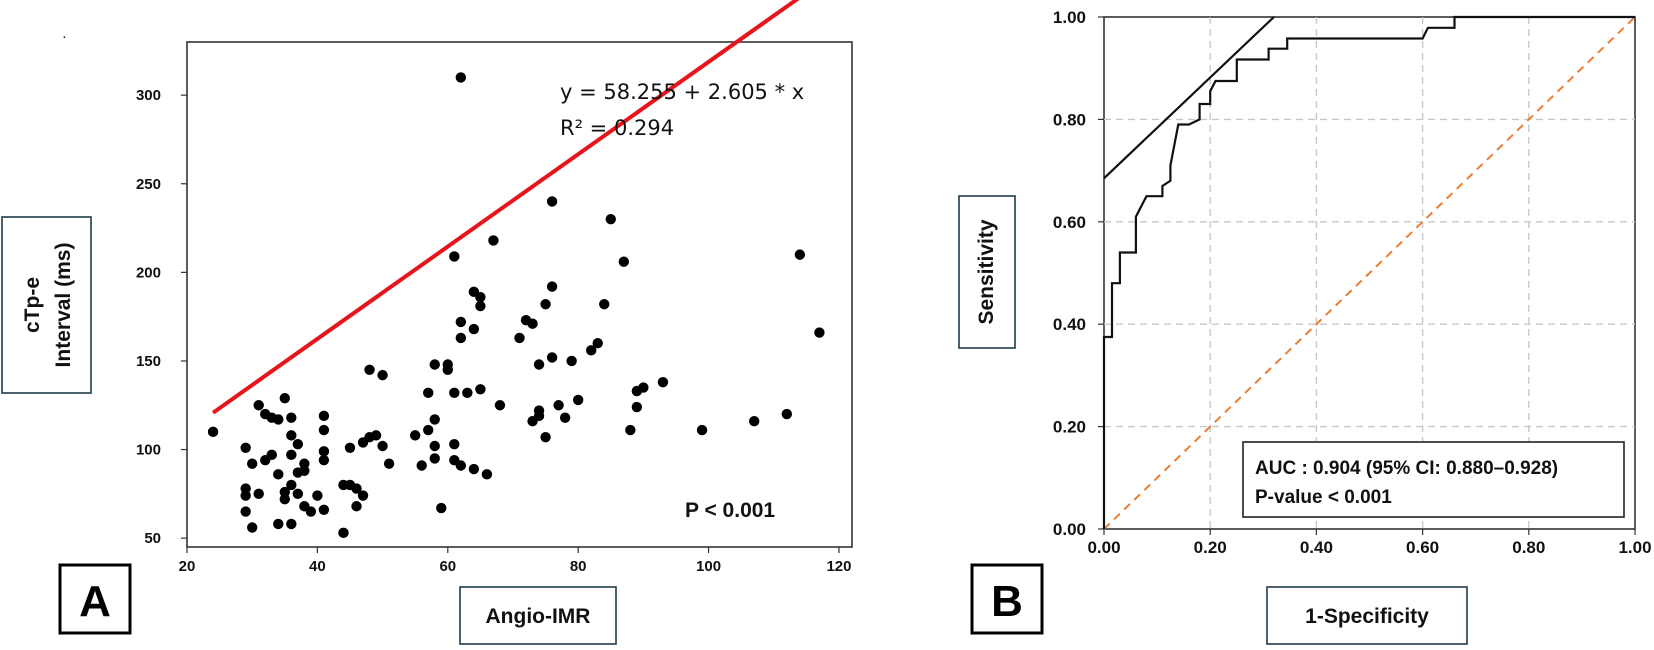 This screenshot has width=1654, height=650. Describe the element at coordinates (838, 566) in the screenshot. I see `x-tick-label: 120` at that location.